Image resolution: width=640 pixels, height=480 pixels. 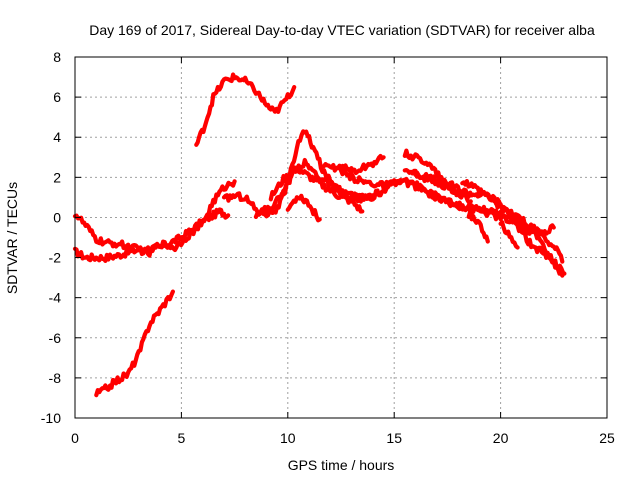 What do you see at coordinates (607, 438) in the screenshot?
I see `x-tick-label: 25` at bounding box center [607, 438].